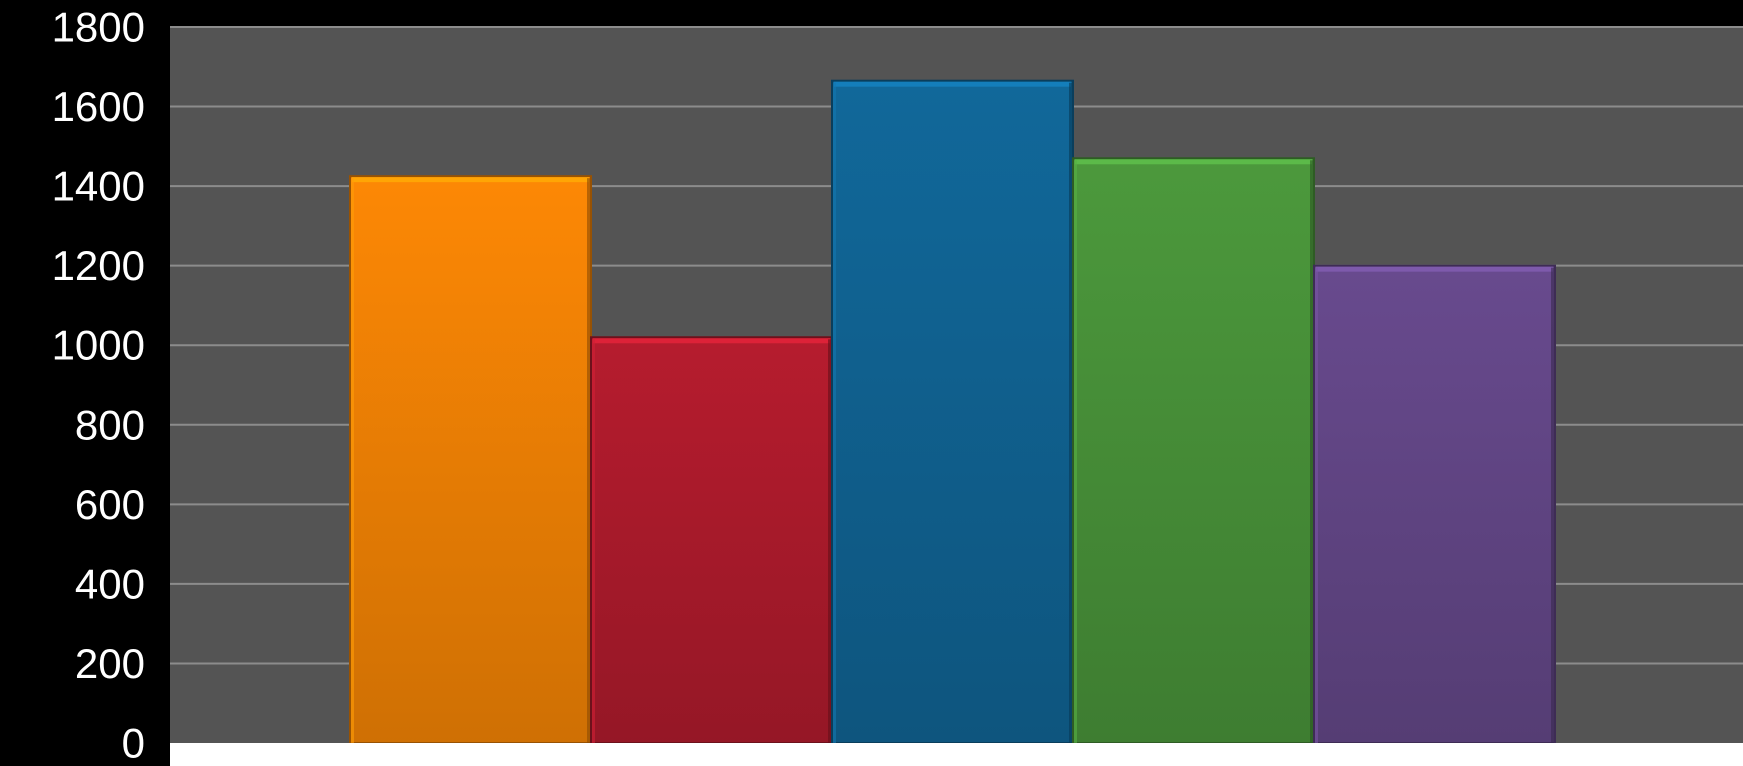  Describe the element at coordinates (133, 743) in the screenshot. I see `y-tick-label: 0` at that location.